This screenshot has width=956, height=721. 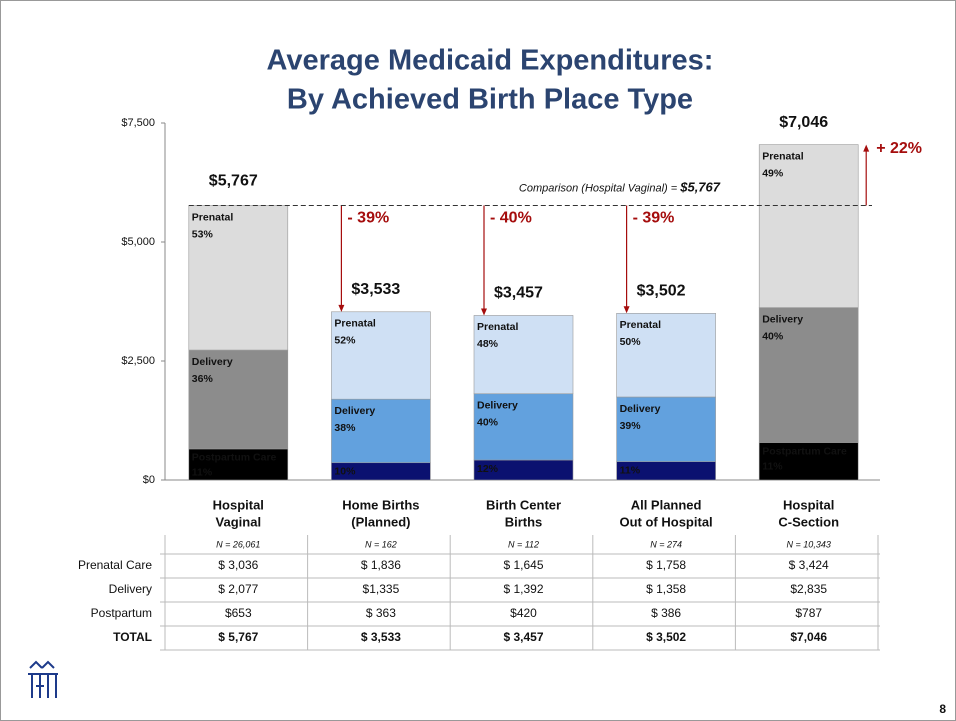 I want to click on sample-size: N = 274, so click(x=666, y=544).